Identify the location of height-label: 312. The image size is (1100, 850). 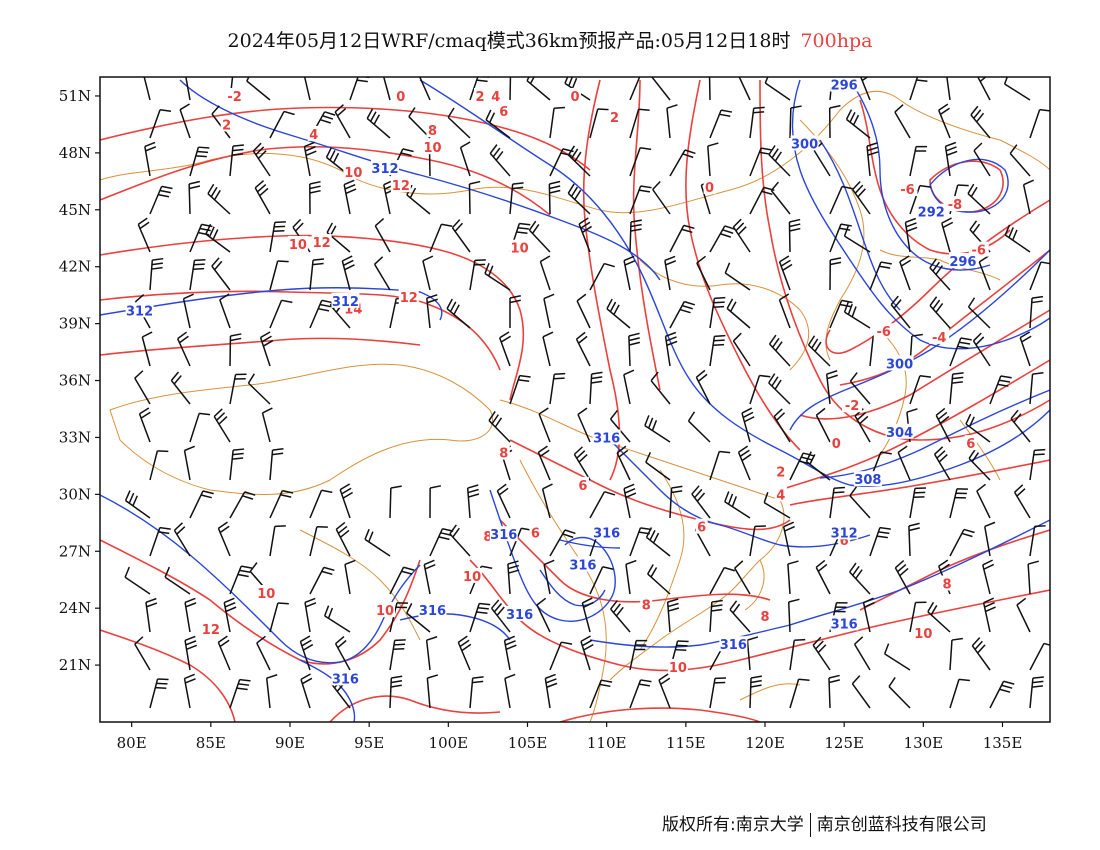
(345, 302).